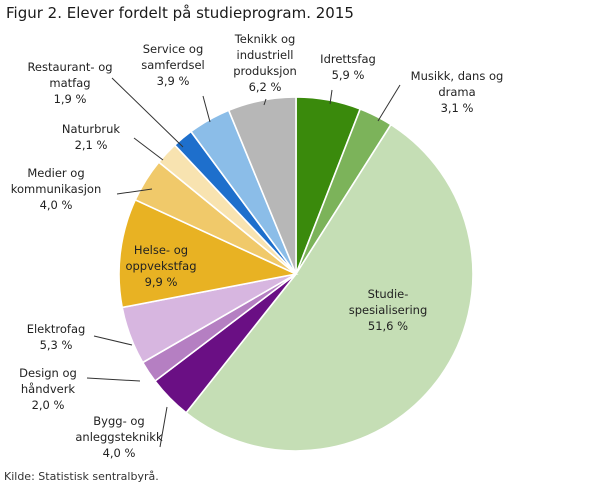 The width and height of the screenshot is (609, 488). Describe the element at coordinates (265, 63) in the screenshot. I see `slice-label: Teknikk og industriell produksjon 6,2 %` at that location.